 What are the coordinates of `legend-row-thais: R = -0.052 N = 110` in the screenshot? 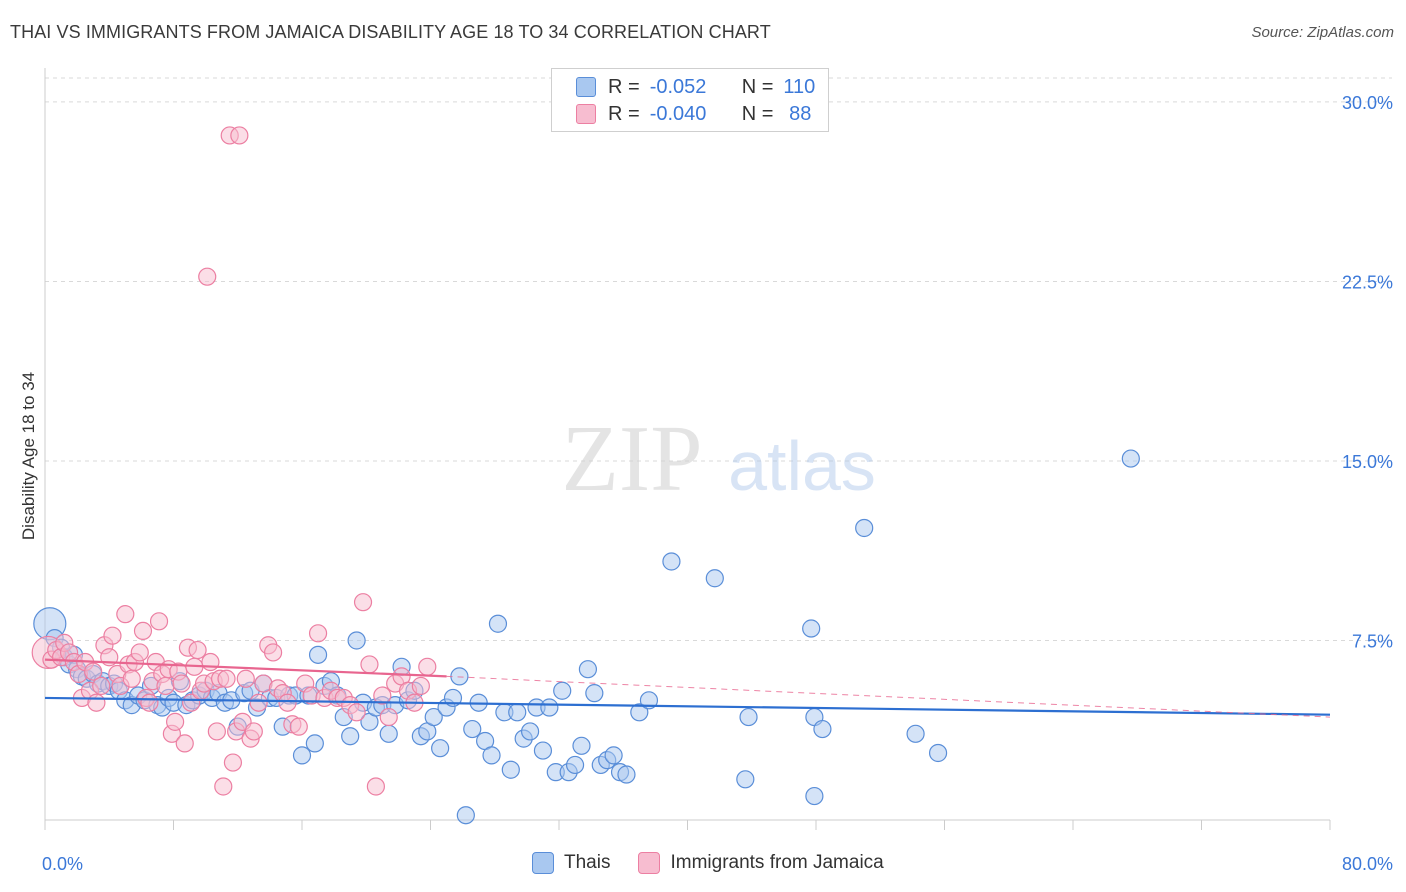 It's located at (695, 87).